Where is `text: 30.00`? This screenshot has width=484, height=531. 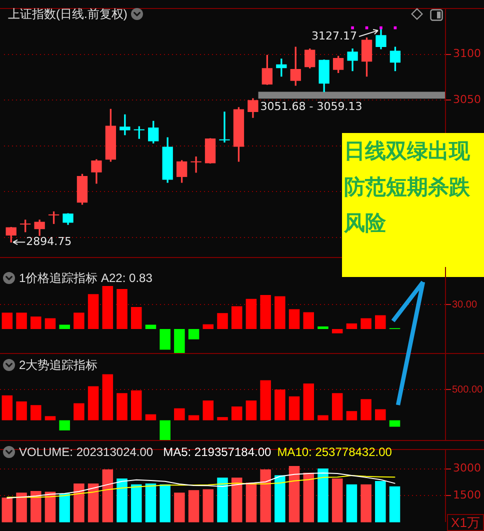
text: 30.00 is located at coordinates (465, 304).